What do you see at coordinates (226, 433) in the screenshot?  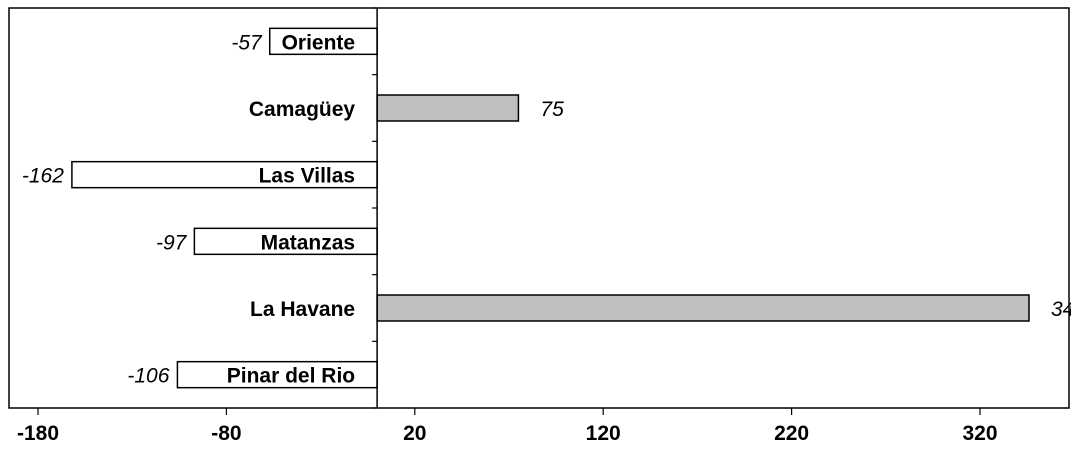 I see `x-tick-label: -80` at bounding box center [226, 433].